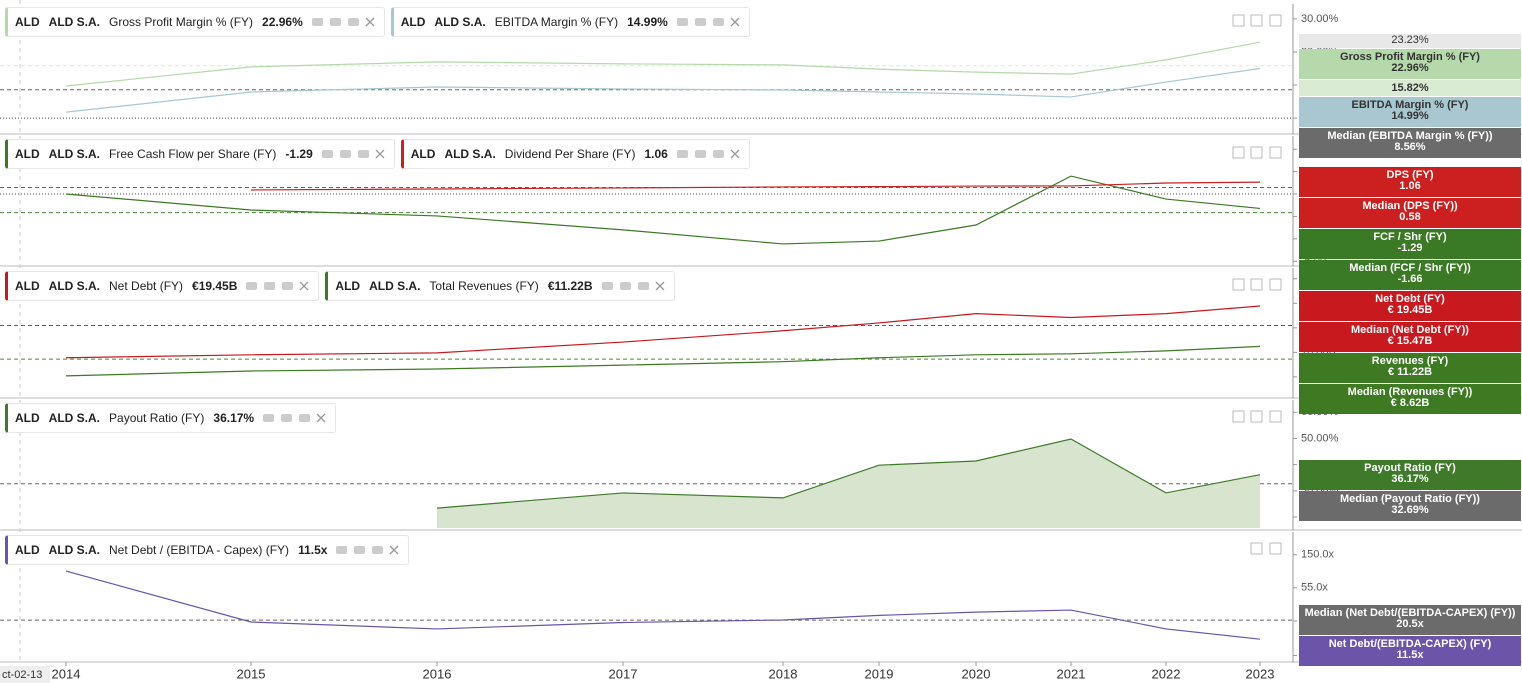 This screenshot has height=683, width=1522. I want to click on legend-chip: ALD ALD S.A. EBITDA Margin % (FY) 14.99%, so click(570, 22).